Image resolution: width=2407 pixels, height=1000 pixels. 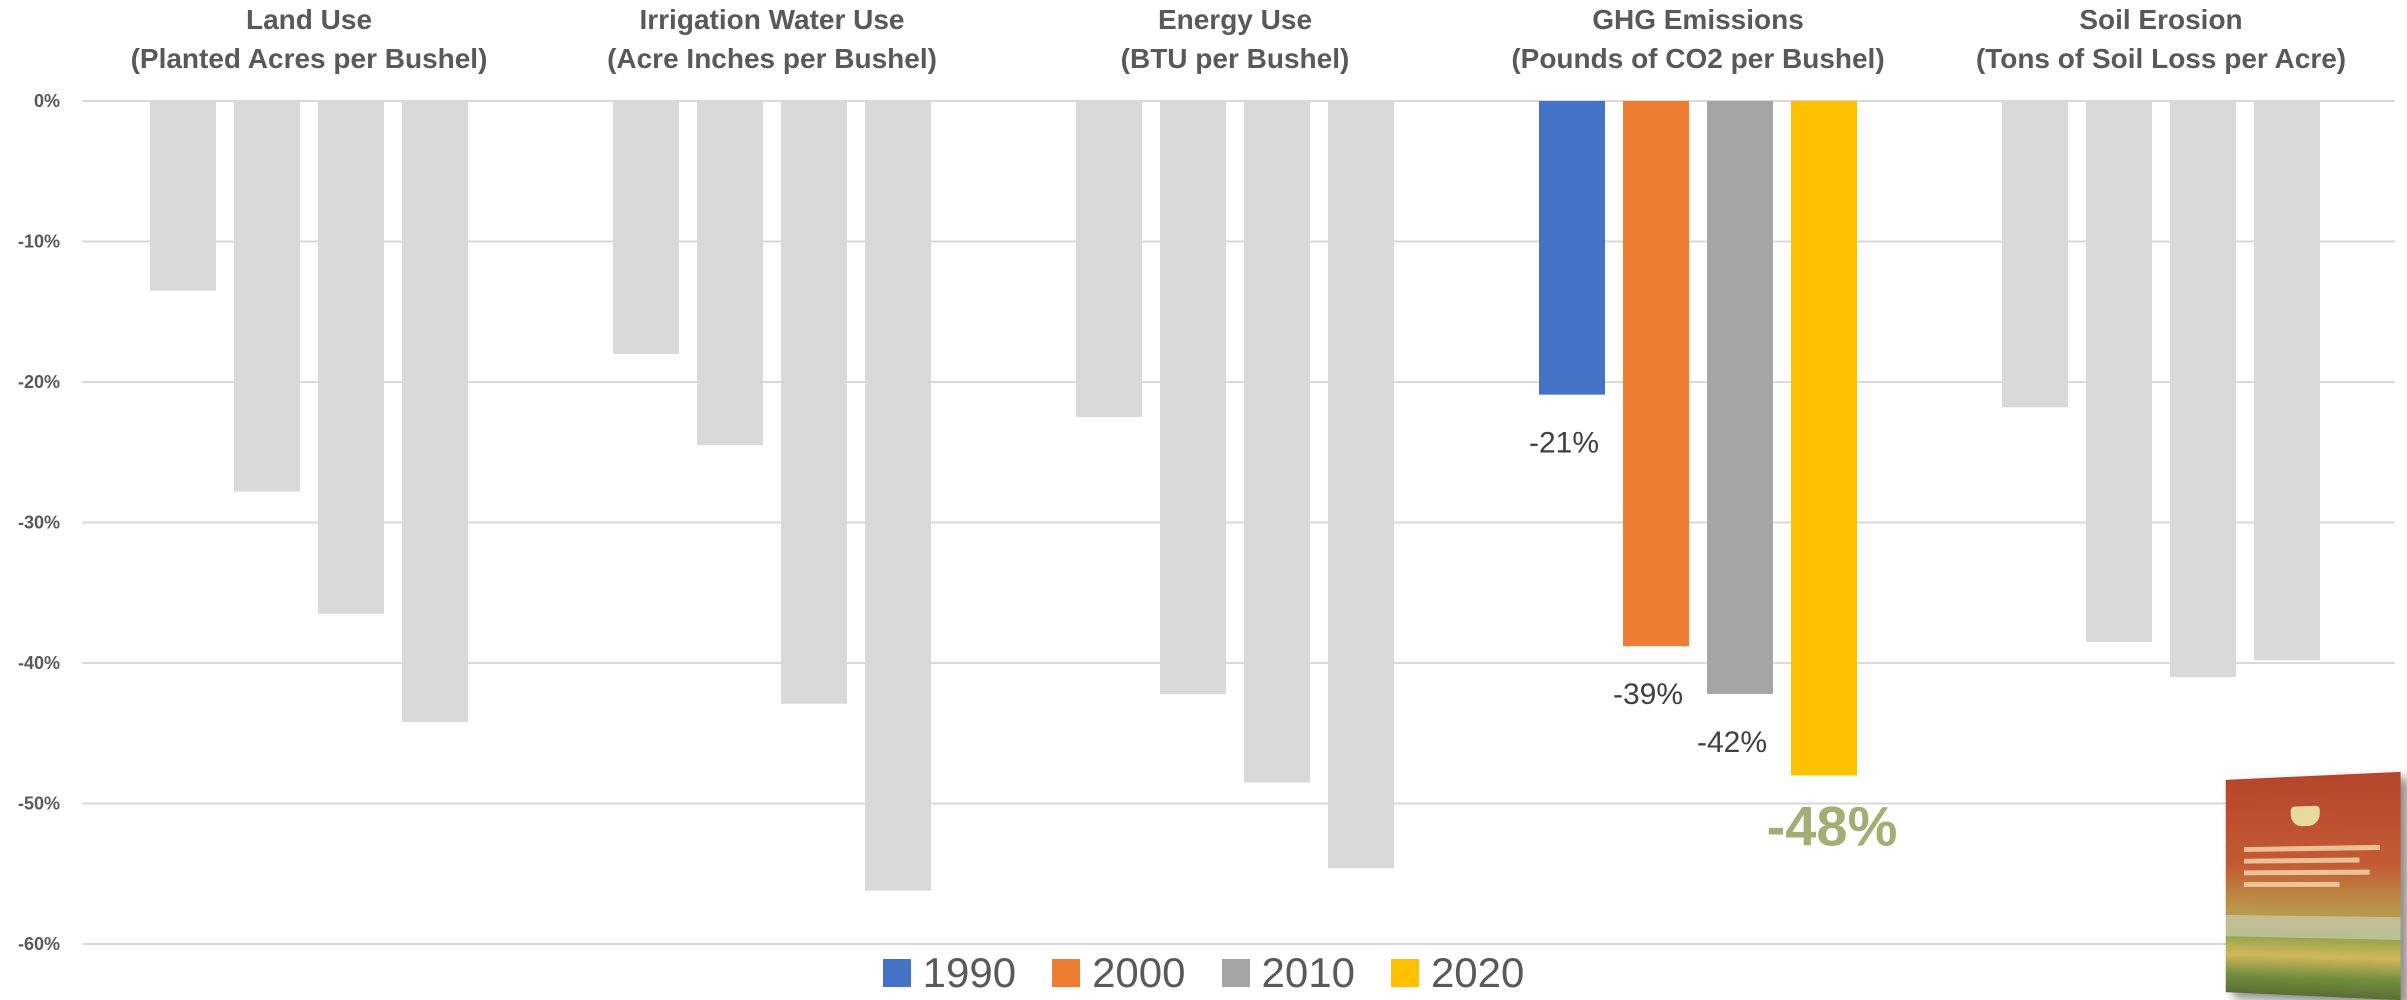 I want to click on legend-item-2010: 2010, so click(x=1288, y=973).